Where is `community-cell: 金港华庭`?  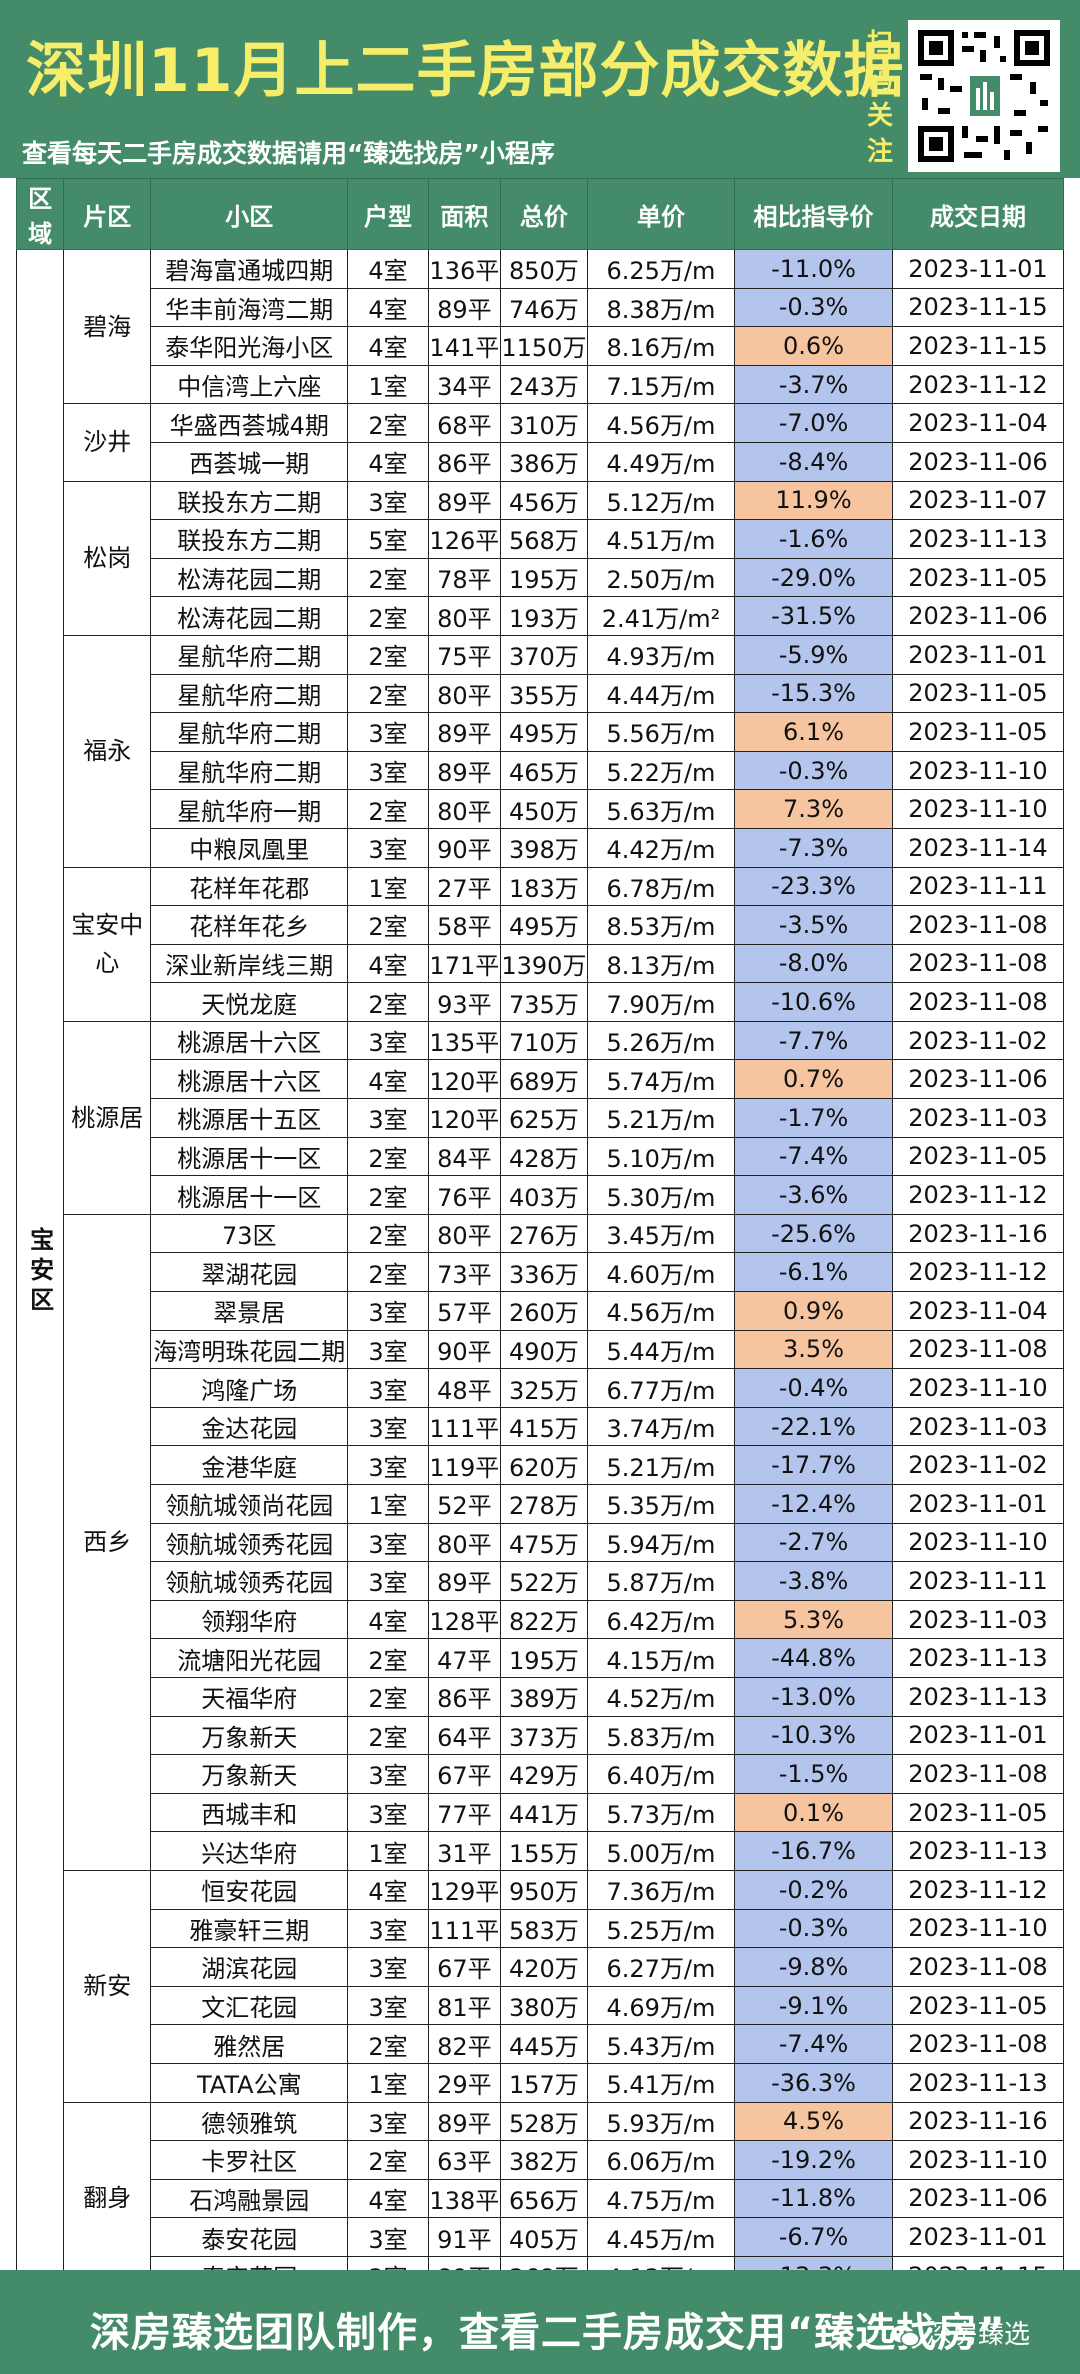 community-cell: 金港华庭 is located at coordinates (249, 1465).